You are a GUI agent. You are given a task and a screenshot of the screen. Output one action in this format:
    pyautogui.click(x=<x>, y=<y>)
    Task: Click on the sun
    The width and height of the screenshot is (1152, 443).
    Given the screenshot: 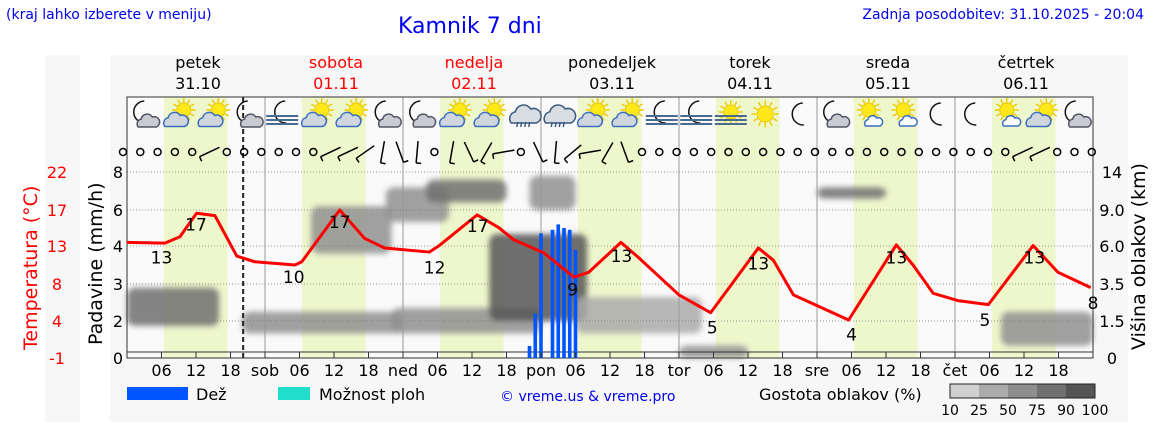 What is the action you would take?
    pyautogui.click(x=765, y=114)
    